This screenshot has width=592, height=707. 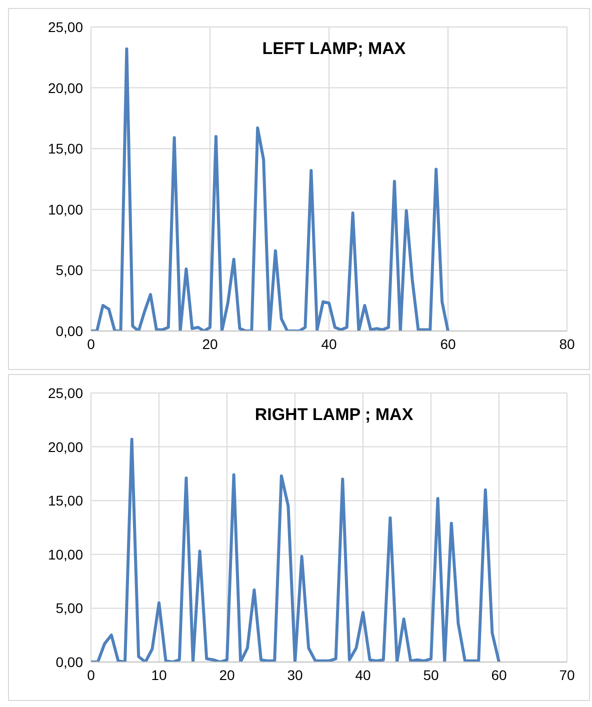 What do you see at coordinates (159, 674) in the screenshot?
I see `x-tick-label: 10` at bounding box center [159, 674].